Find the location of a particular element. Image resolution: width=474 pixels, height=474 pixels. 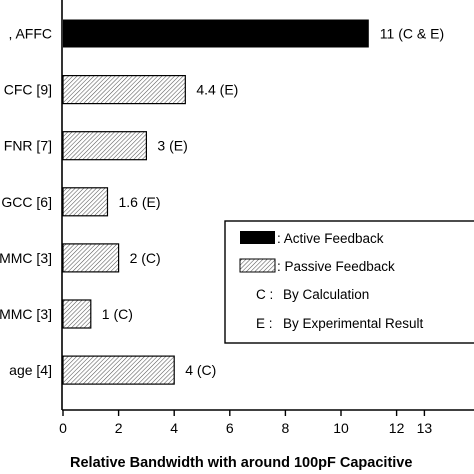

category-label-5: MMC [3] is located at coordinates (26, 314).